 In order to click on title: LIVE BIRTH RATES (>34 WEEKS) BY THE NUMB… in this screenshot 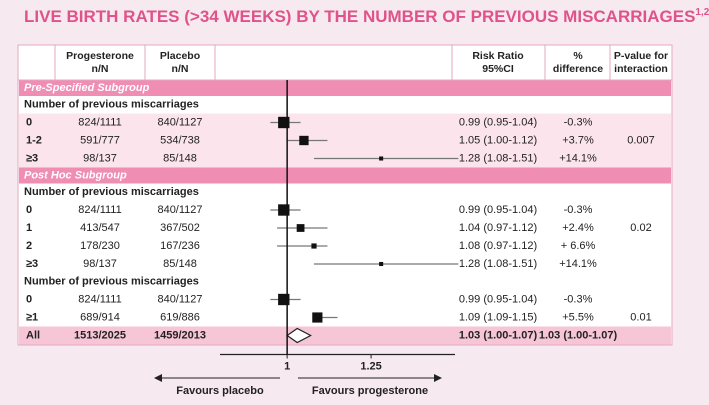, I will do `click(359, 16)`.